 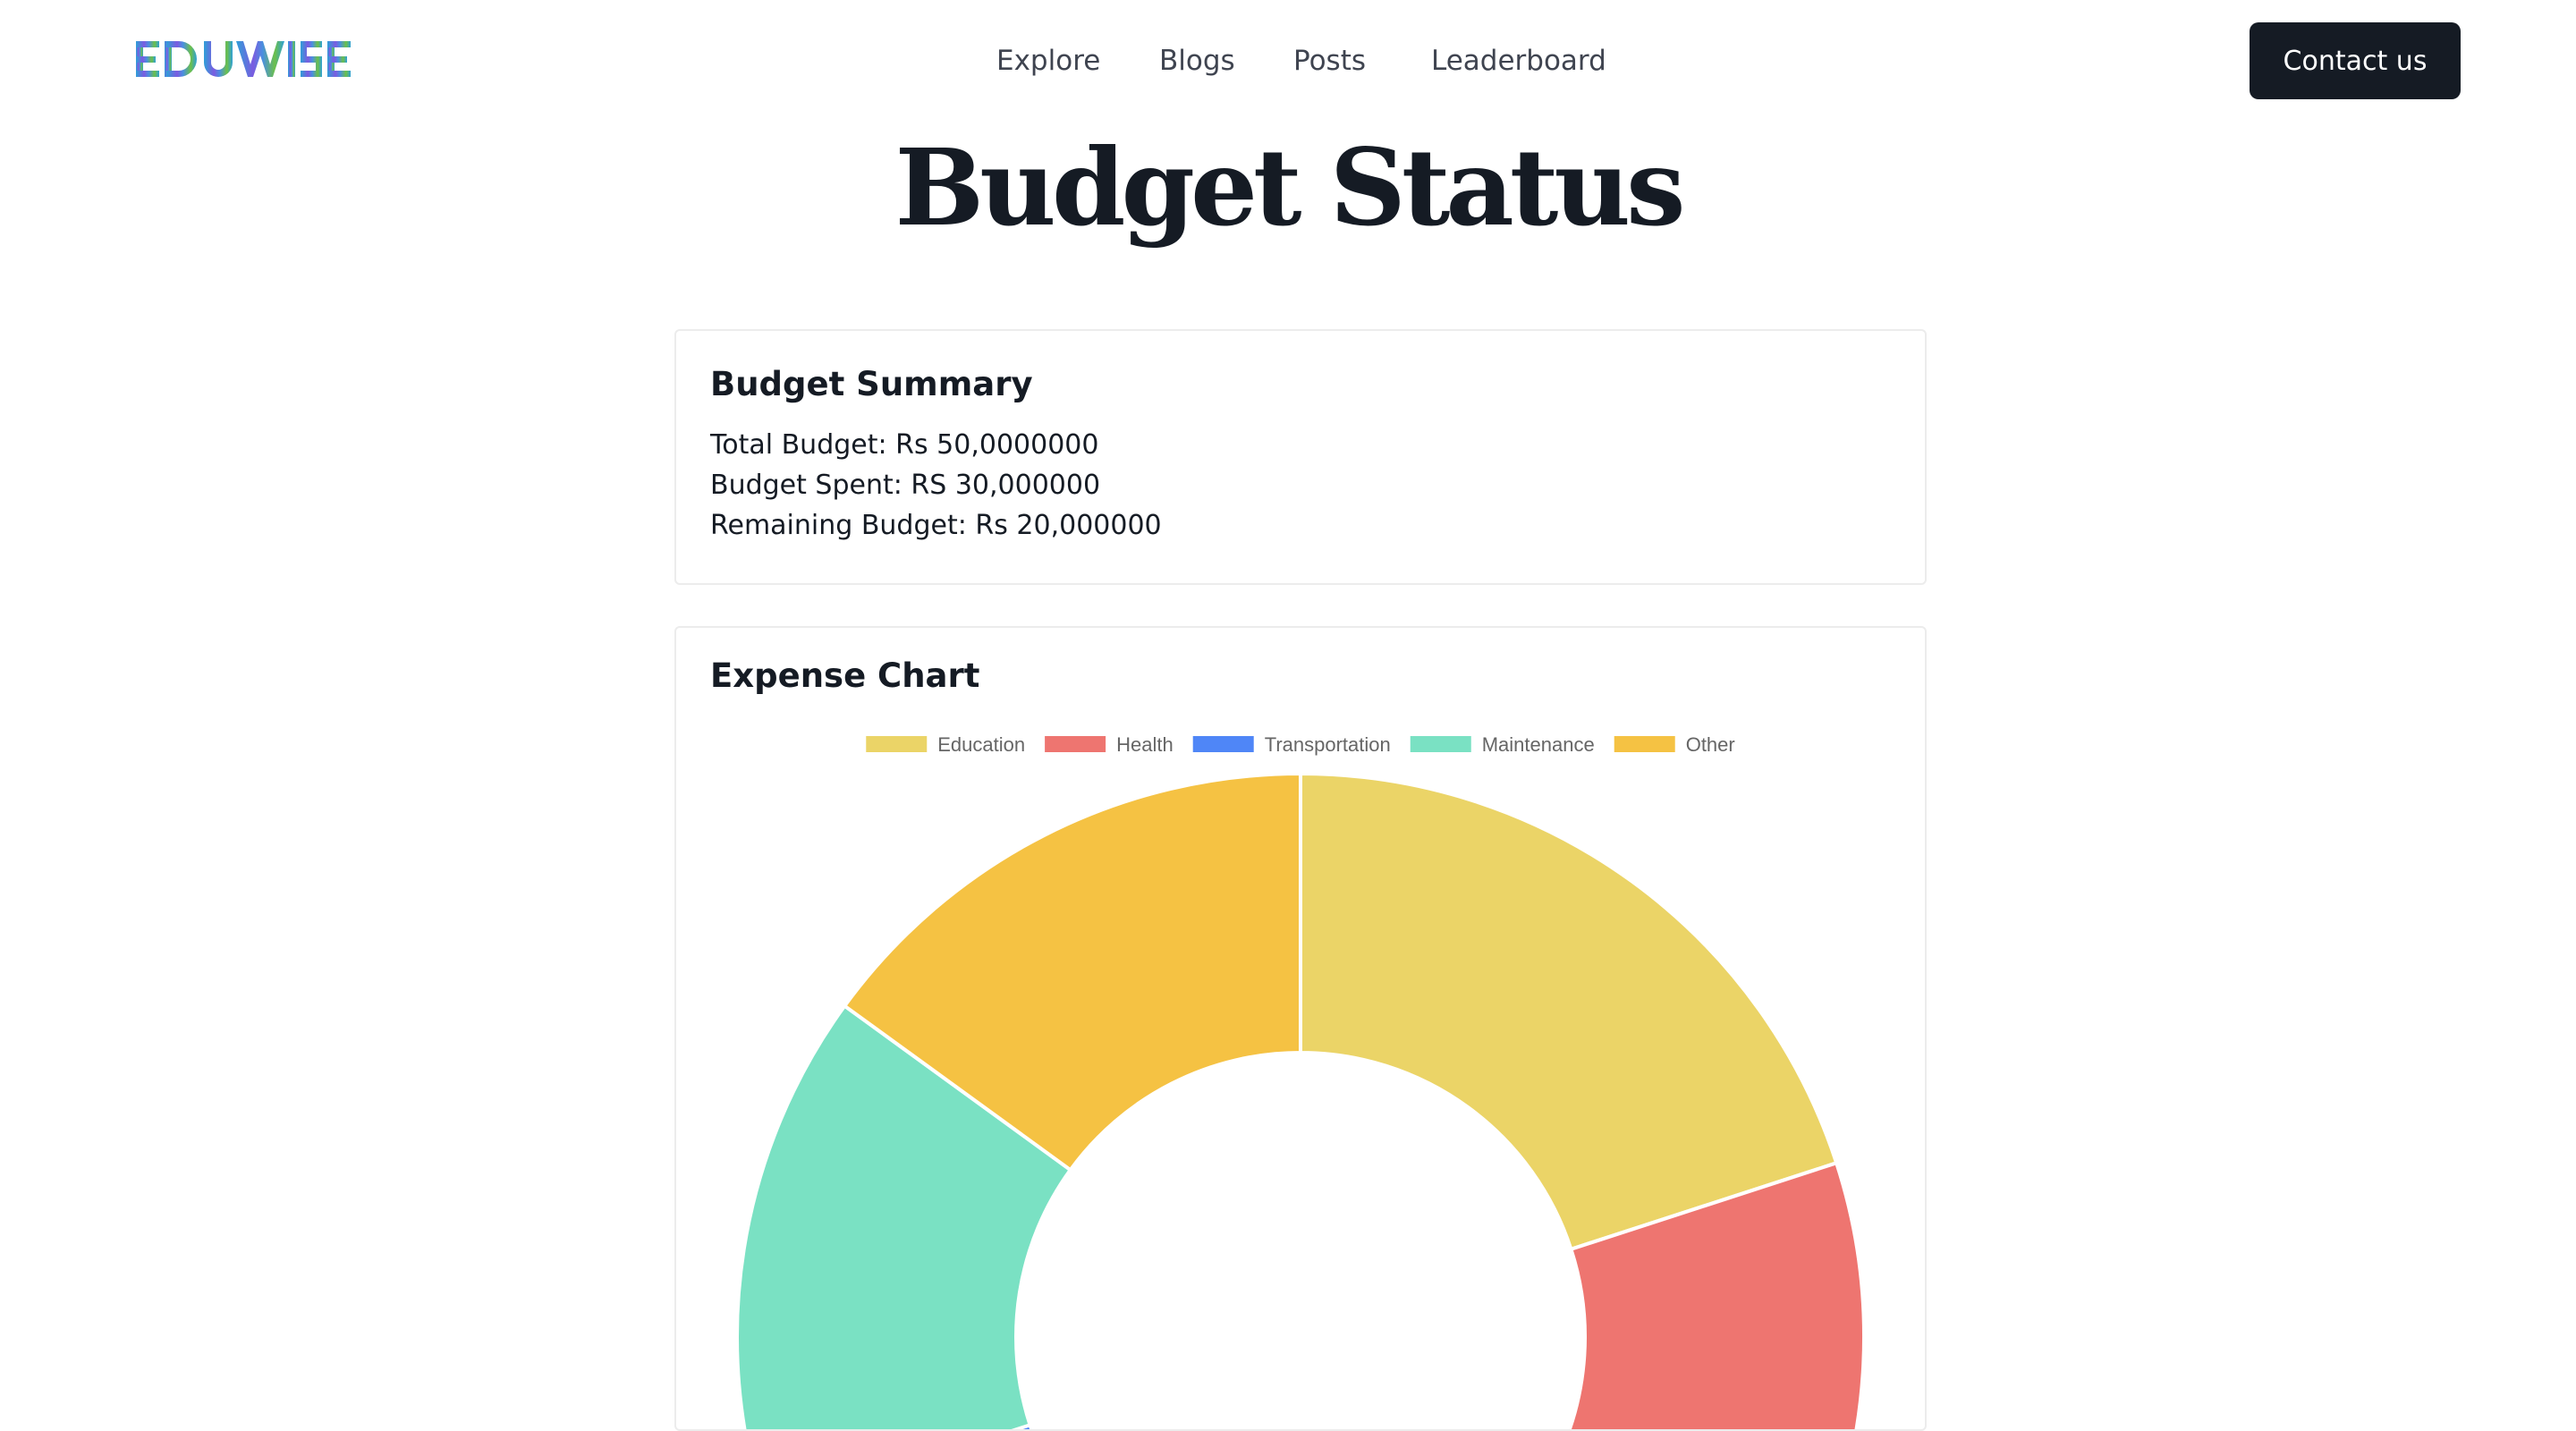 I want to click on legend-item-maintenance: Maintenance, so click(x=1502, y=744).